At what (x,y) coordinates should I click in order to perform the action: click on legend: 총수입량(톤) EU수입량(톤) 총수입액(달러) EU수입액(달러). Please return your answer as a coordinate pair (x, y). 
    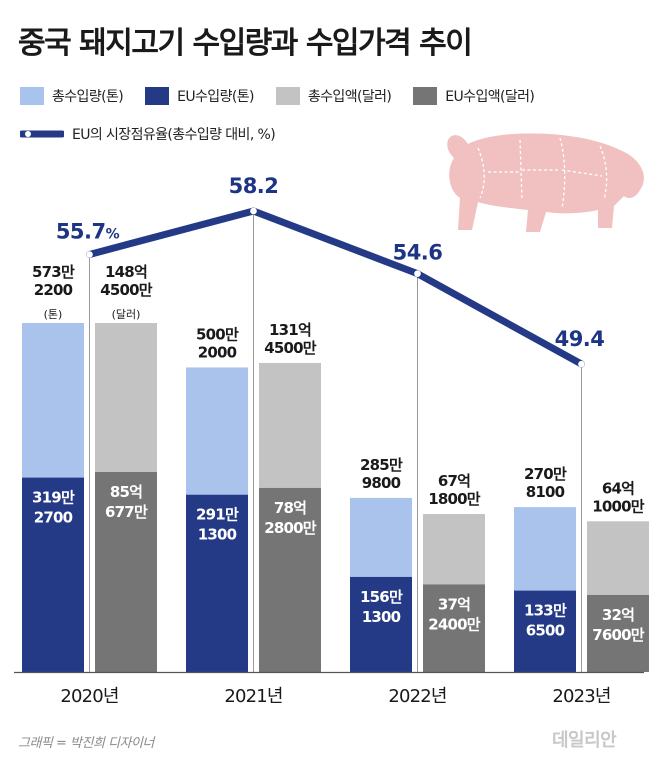
    Looking at the image, I should click on (288, 96).